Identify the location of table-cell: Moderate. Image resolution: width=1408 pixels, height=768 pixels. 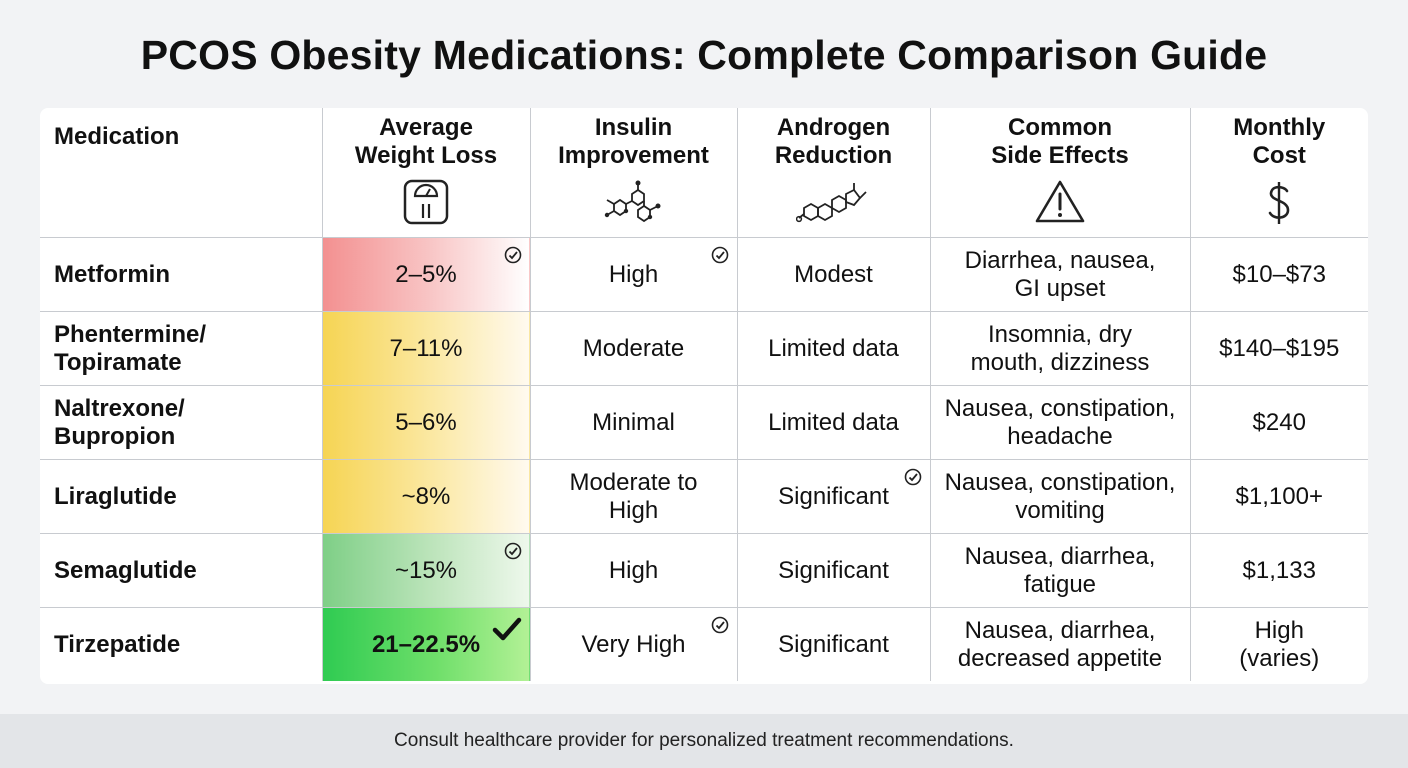
(633, 348).